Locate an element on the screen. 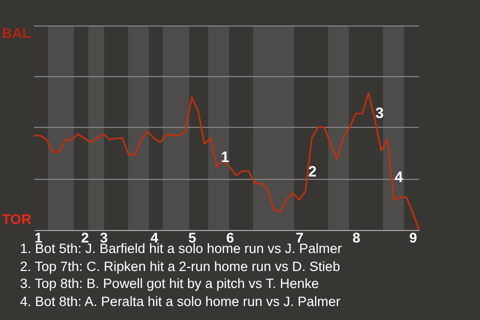 The width and height of the screenshot is (480, 320). text: 3. Top 8th: B. Powell got hit by a pitch vs T. Henke is located at coordinates (170, 283).